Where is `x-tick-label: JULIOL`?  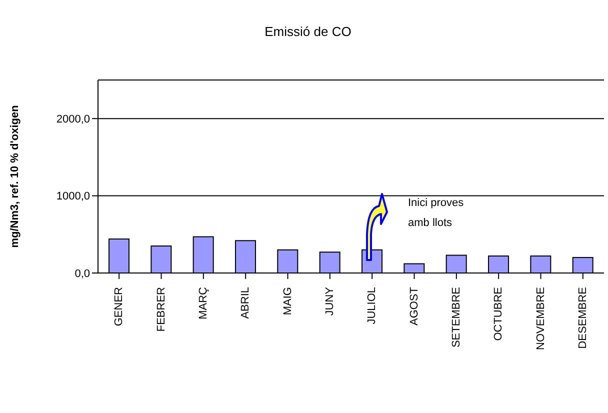
x-tick-label: JULIOL is located at coordinates (372, 305).